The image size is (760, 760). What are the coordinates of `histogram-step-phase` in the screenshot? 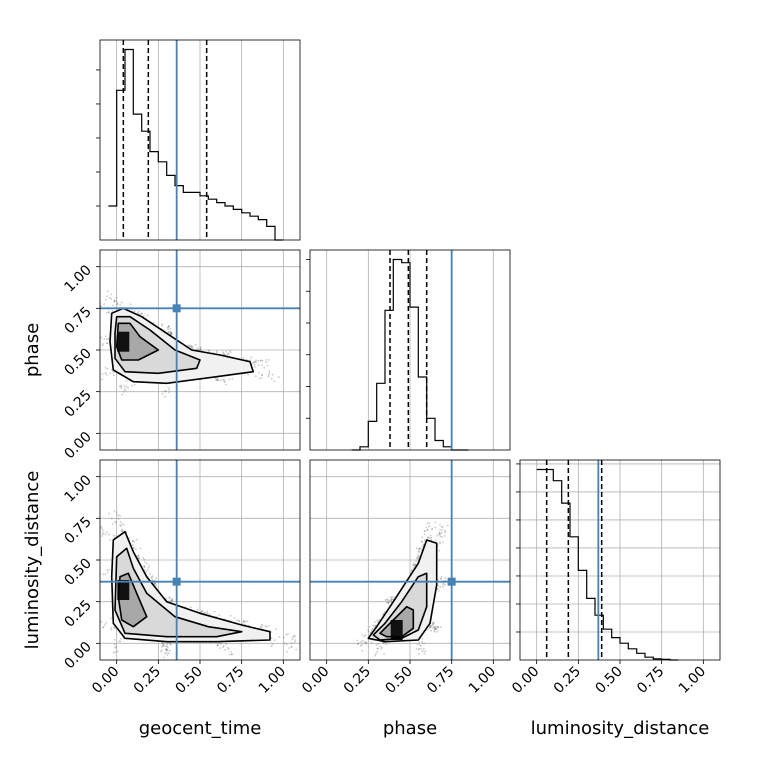 It's located at (410, 354).